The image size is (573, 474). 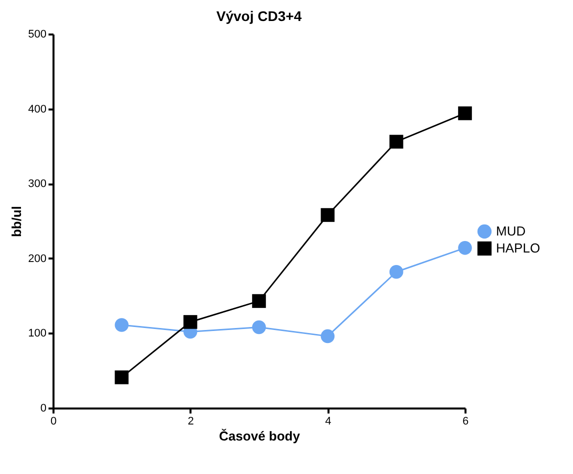 What do you see at coordinates (191, 422) in the screenshot?
I see `x-tick-label: 2` at bounding box center [191, 422].